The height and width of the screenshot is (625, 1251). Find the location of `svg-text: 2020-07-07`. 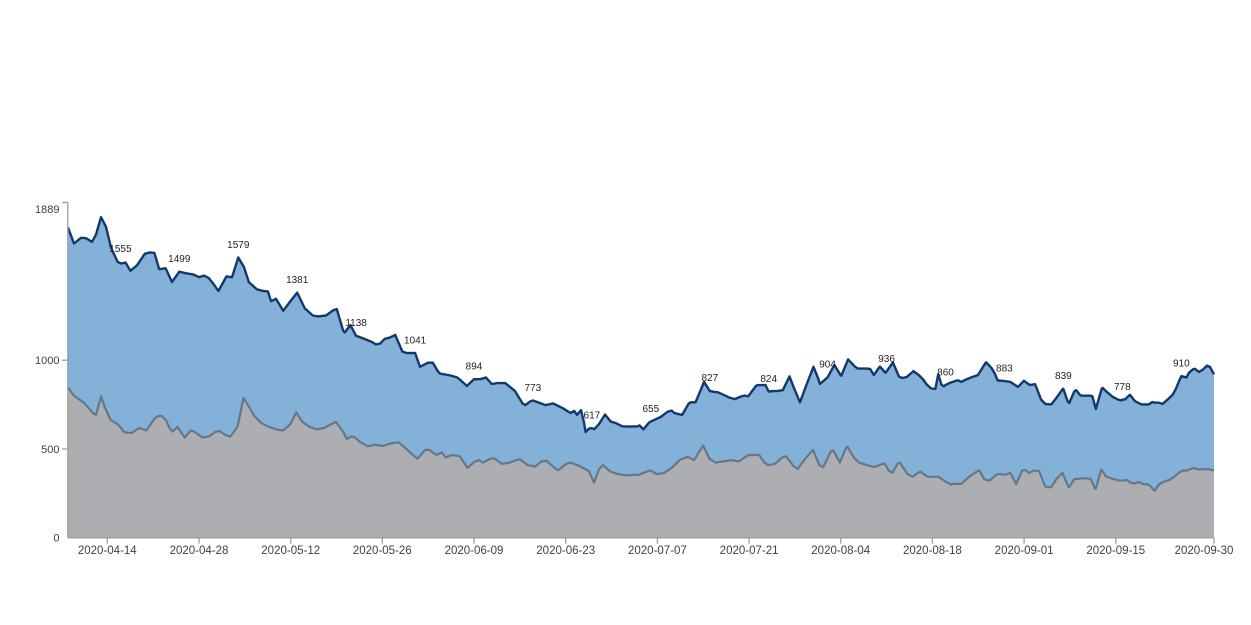

svg-text: 2020-07-07 is located at coordinates (657, 551).